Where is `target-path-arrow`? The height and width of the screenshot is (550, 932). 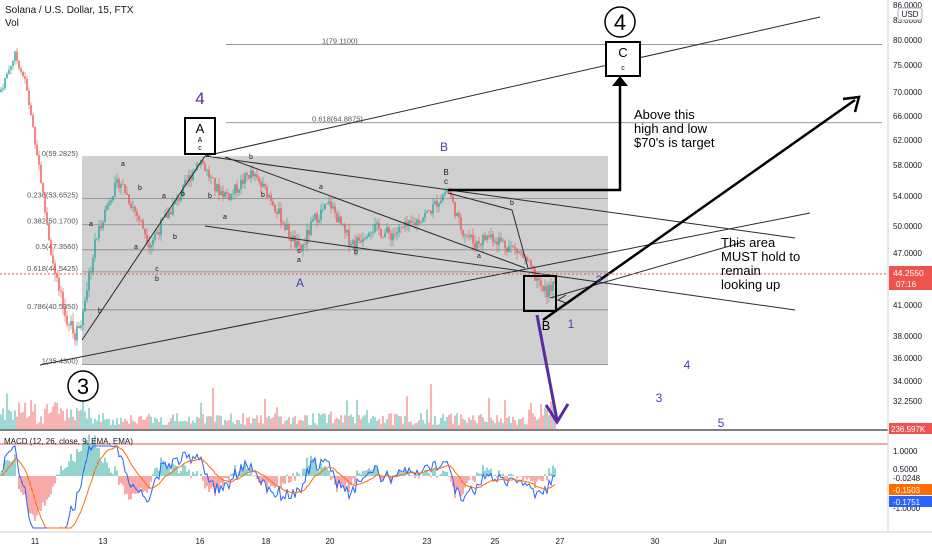 target-path-arrow is located at coordinates (535, 139).